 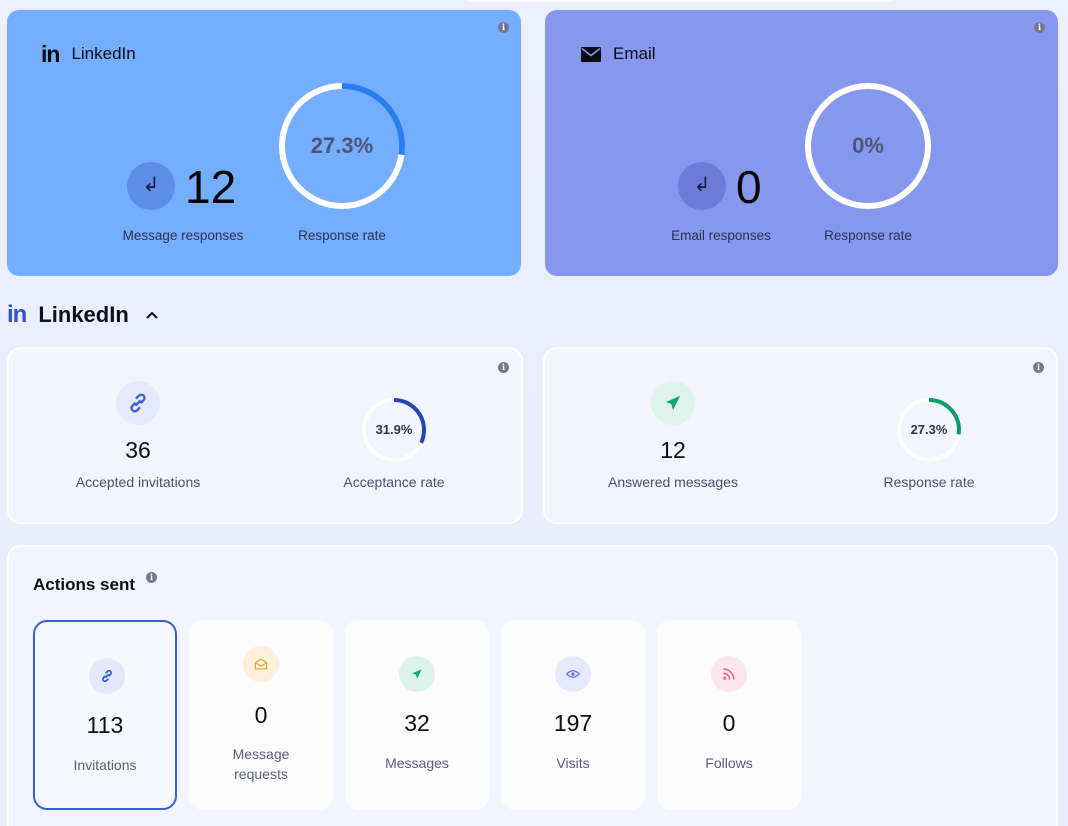 What do you see at coordinates (105, 765) in the screenshot?
I see `action-label: Invitations` at bounding box center [105, 765].